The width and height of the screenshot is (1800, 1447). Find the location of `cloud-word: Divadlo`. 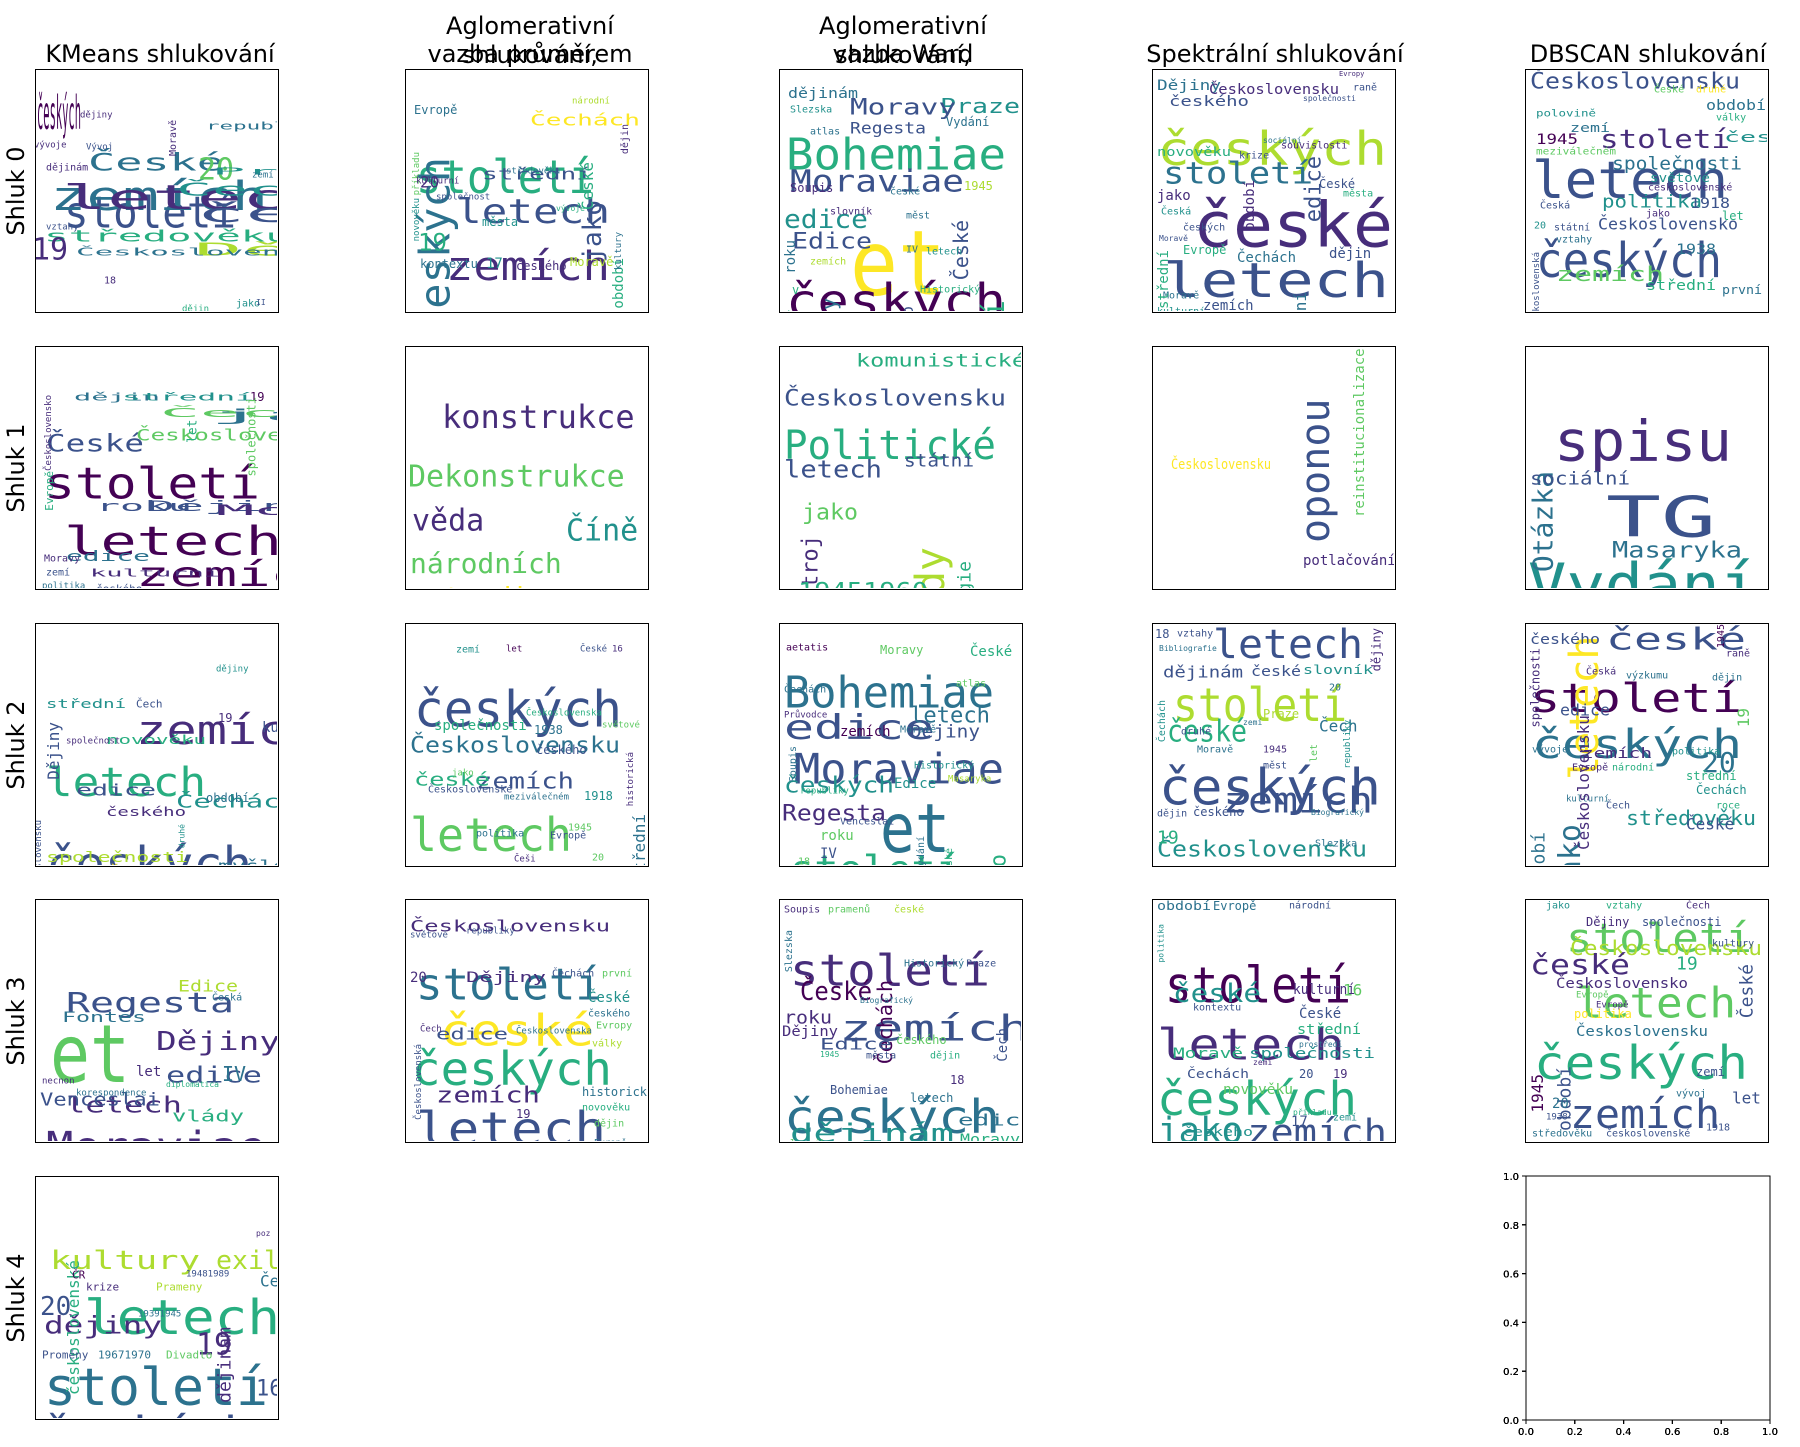

cloud-word: Divadlo is located at coordinates (189, 1354).